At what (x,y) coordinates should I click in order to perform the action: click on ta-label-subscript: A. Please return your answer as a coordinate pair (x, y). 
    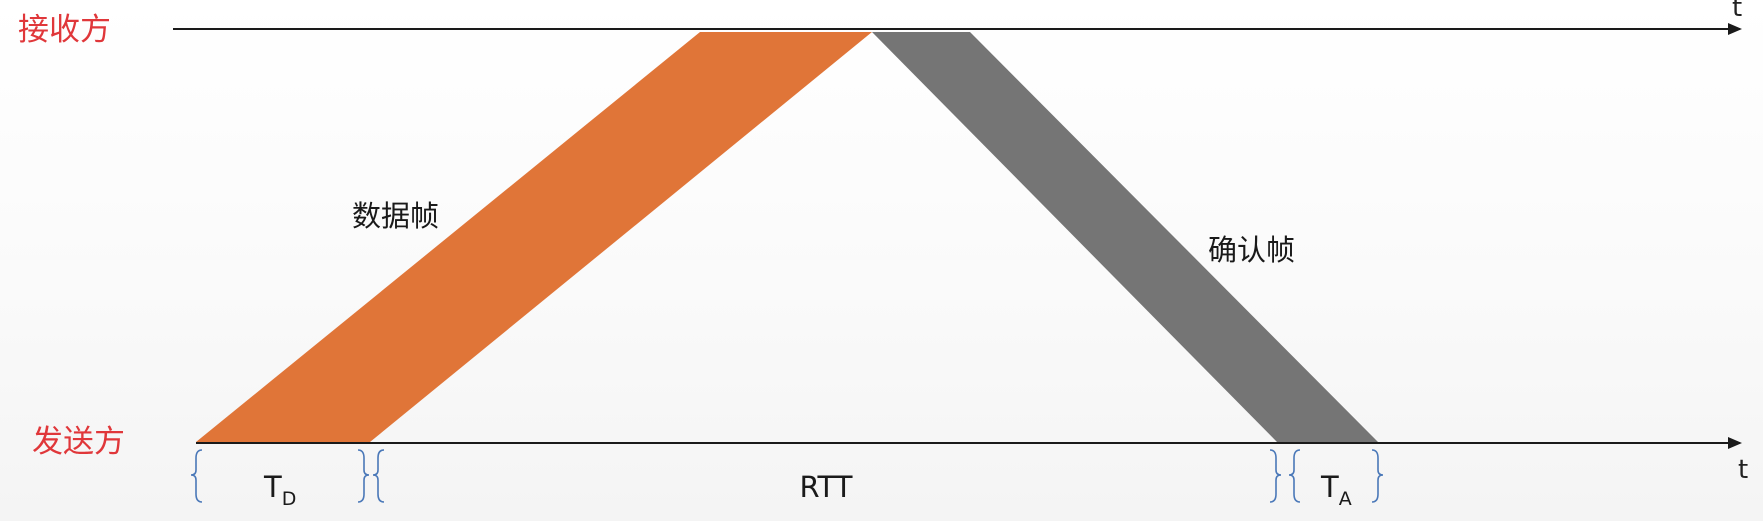
    Looking at the image, I should click on (1345, 499).